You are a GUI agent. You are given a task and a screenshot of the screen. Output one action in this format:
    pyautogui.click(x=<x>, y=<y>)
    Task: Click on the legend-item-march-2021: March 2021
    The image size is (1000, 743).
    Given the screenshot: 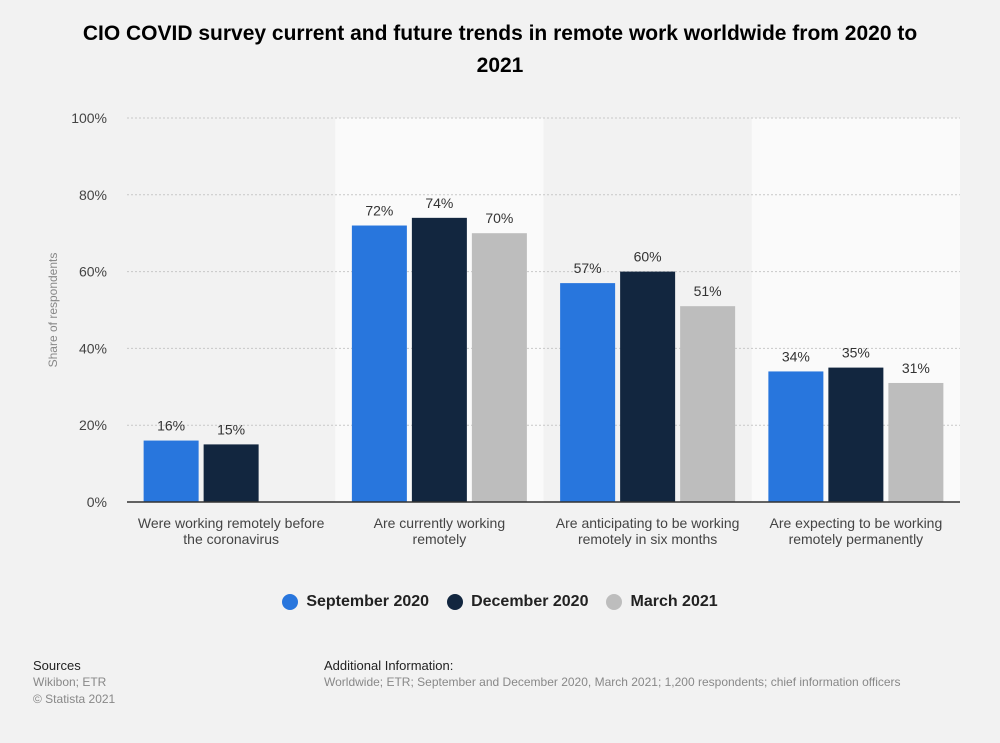 What is the action you would take?
    pyautogui.click(x=662, y=602)
    